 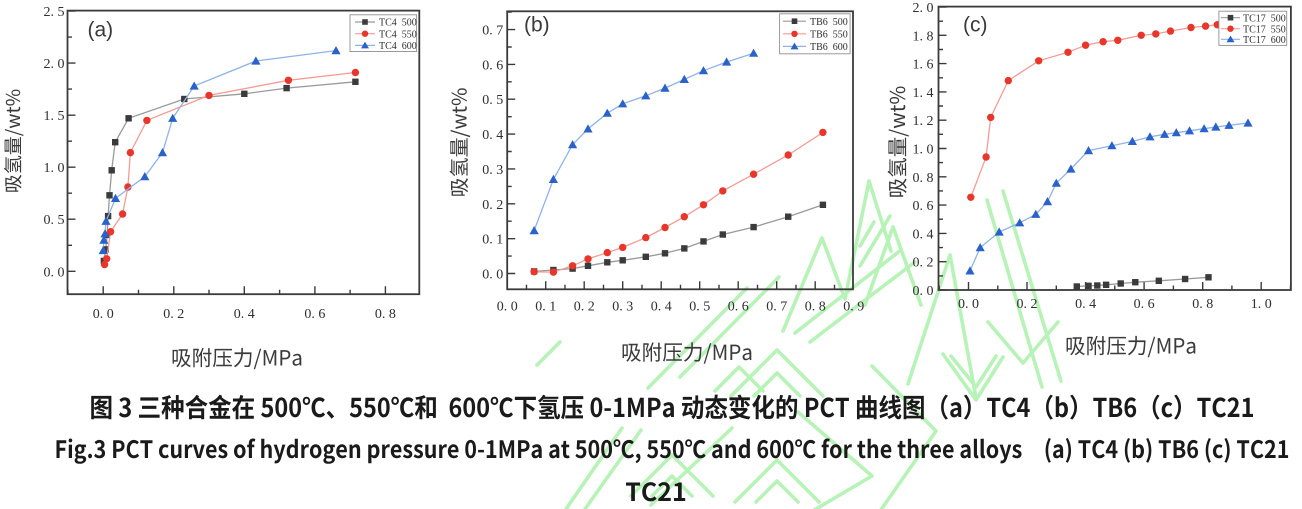 I want to click on svg-text: TC17 500, so click(x=1264, y=18).